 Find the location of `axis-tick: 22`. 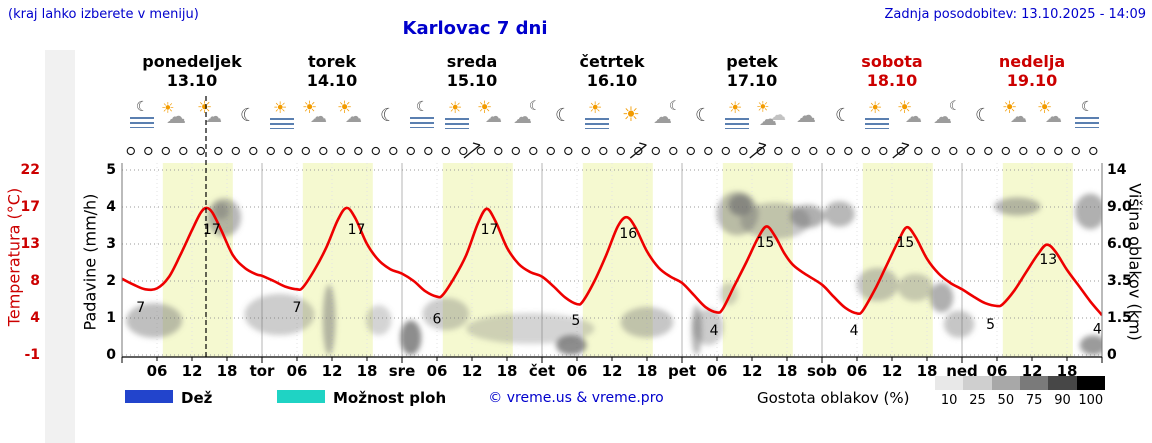

axis-tick: 22 is located at coordinates (30, 170).